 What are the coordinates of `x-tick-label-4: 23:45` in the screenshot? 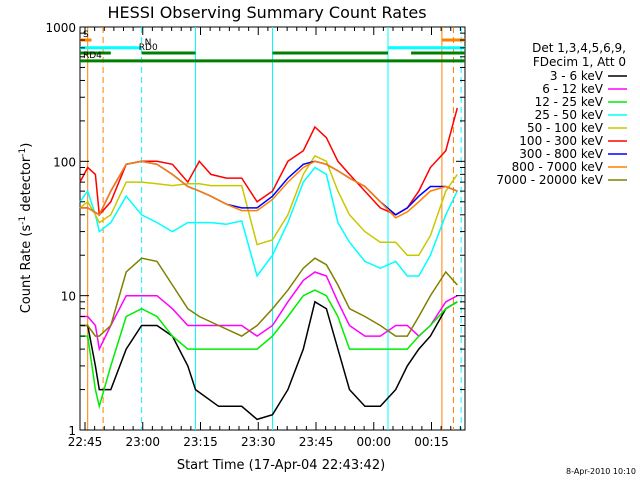 It's located at (316, 442).